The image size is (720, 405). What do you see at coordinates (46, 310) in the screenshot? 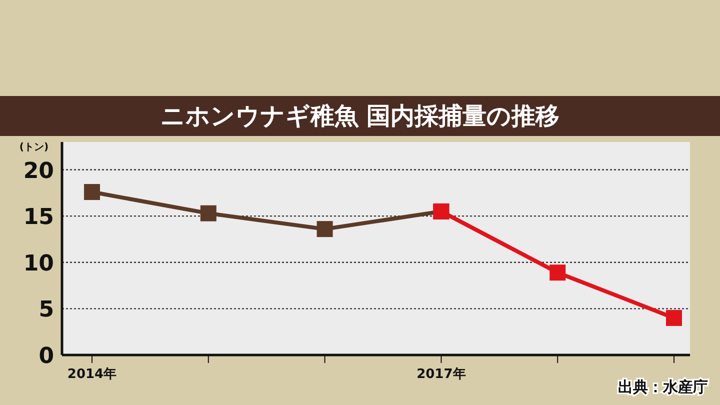
I see `y-tick-label: 5` at bounding box center [46, 310].